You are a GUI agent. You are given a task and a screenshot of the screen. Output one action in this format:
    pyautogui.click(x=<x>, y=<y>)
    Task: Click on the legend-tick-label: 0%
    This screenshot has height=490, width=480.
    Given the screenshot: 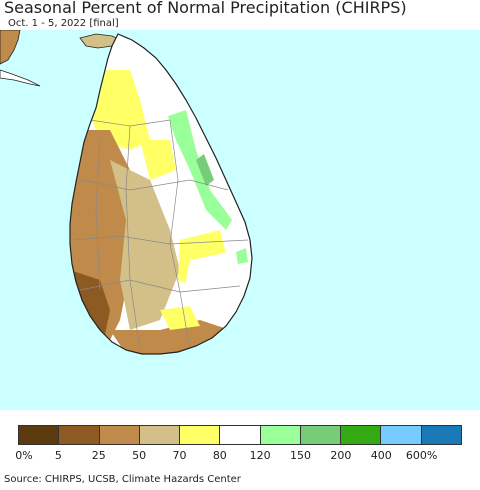 What is the action you would take?
    pyautogui.click(x=24, y=455)
    